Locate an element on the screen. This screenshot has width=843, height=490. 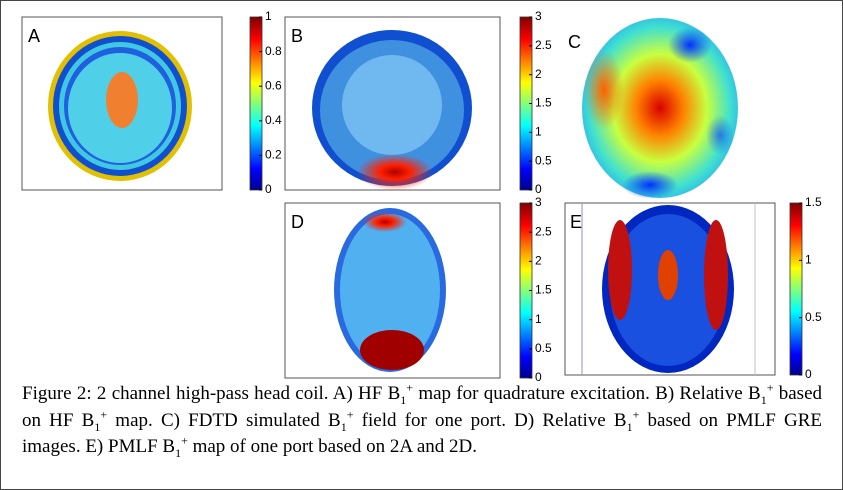
colorbar-tick-label: 0.2 is located at coordinates (273, 155).